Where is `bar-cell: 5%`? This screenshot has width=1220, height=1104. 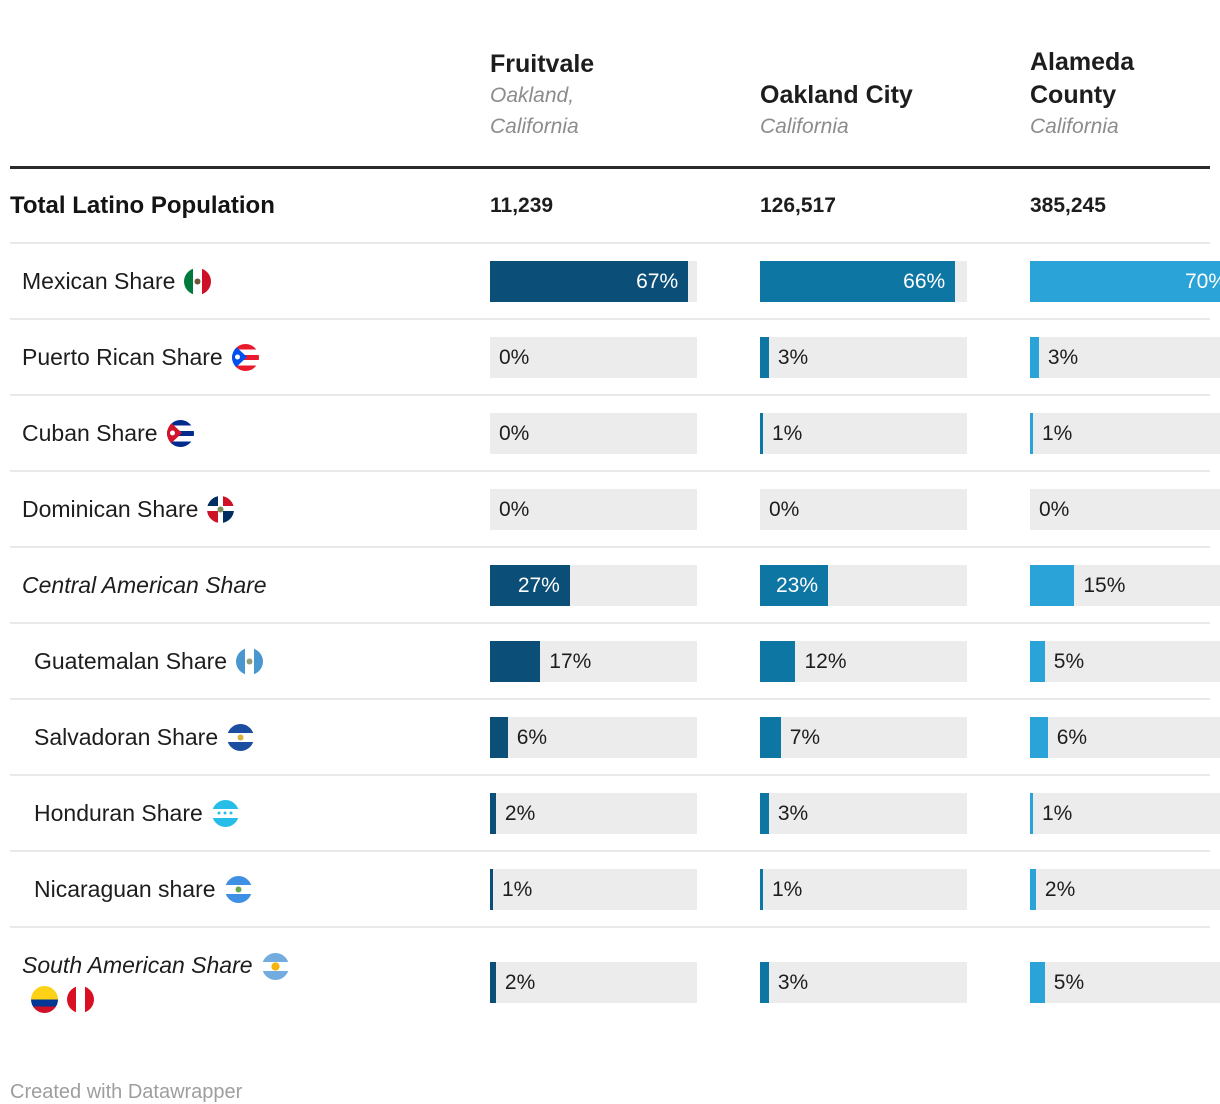
bar-cell: 5% is located at coordinates (1125, 661).